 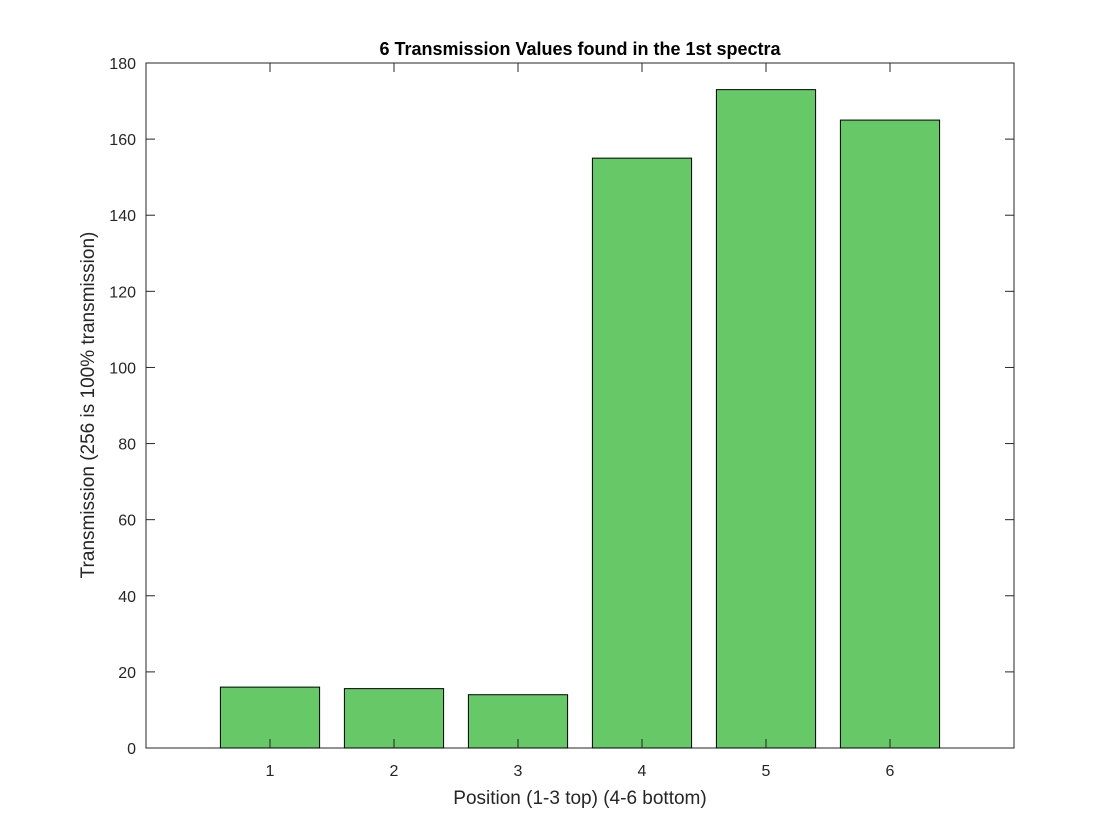 What do you see at coordinates (127, 597) in the screenshot?
I see `y-tick-label: 40` at bounding box center [127, 597].